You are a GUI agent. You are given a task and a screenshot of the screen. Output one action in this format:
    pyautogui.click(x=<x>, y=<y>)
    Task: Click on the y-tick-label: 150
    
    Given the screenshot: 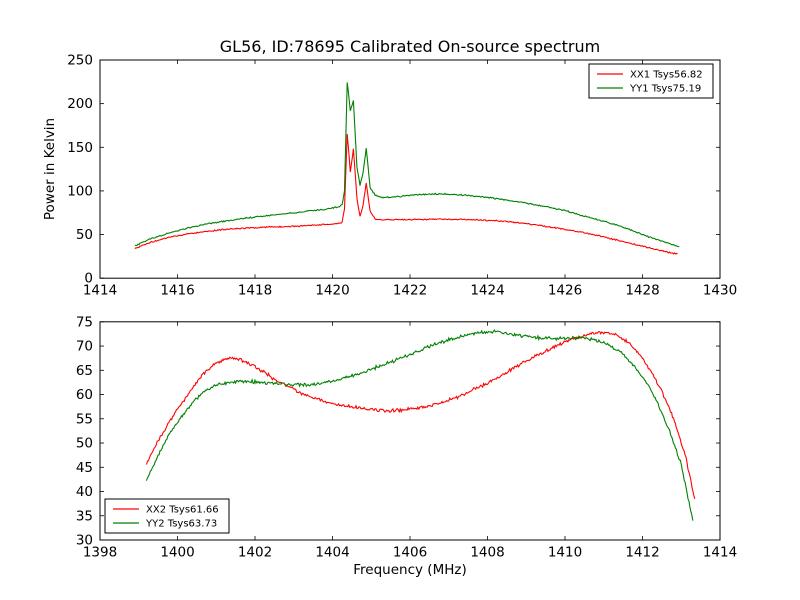 What is the action you would take?
    pyautogui.click(x=80, y=148)
    